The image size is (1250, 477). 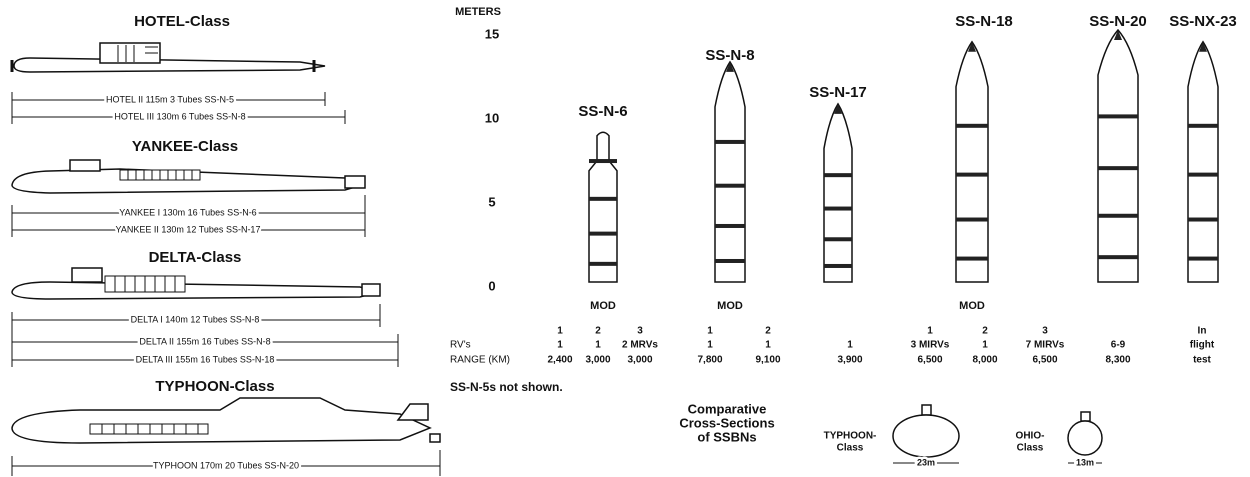 I want to click on ohio-section, so click(x=1085, y=438).